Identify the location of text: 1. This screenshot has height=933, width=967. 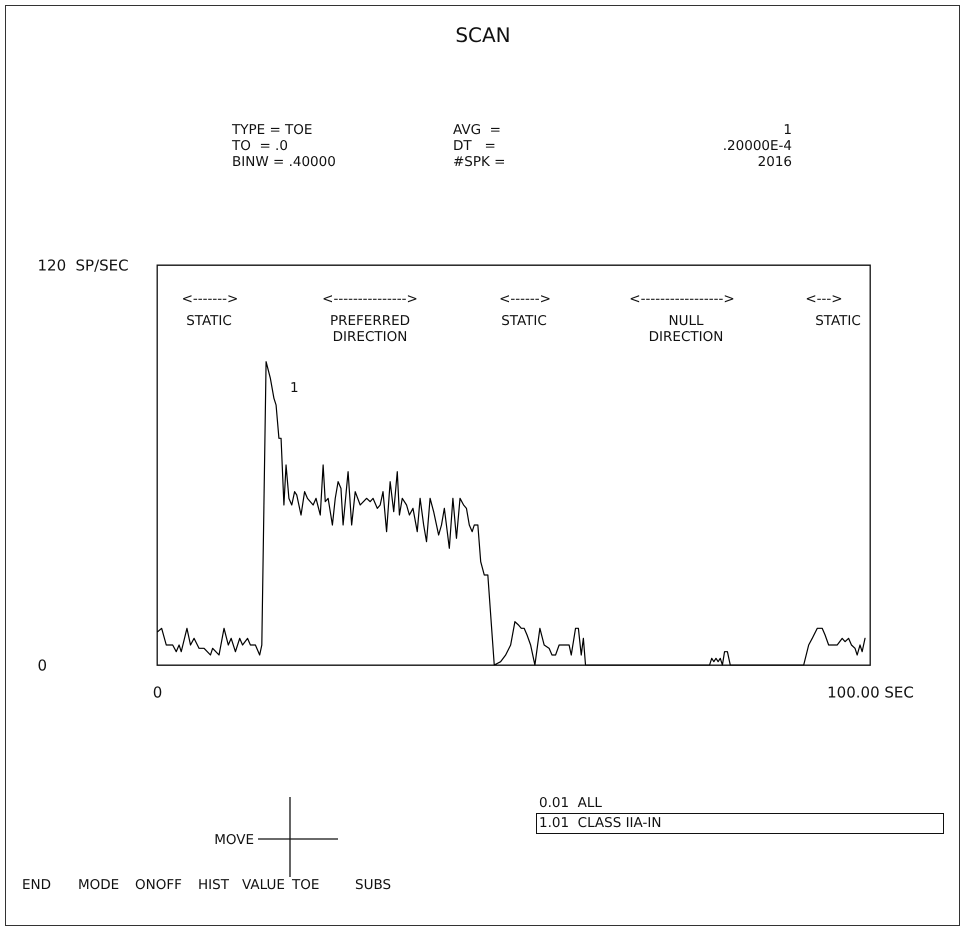
(787, 130).